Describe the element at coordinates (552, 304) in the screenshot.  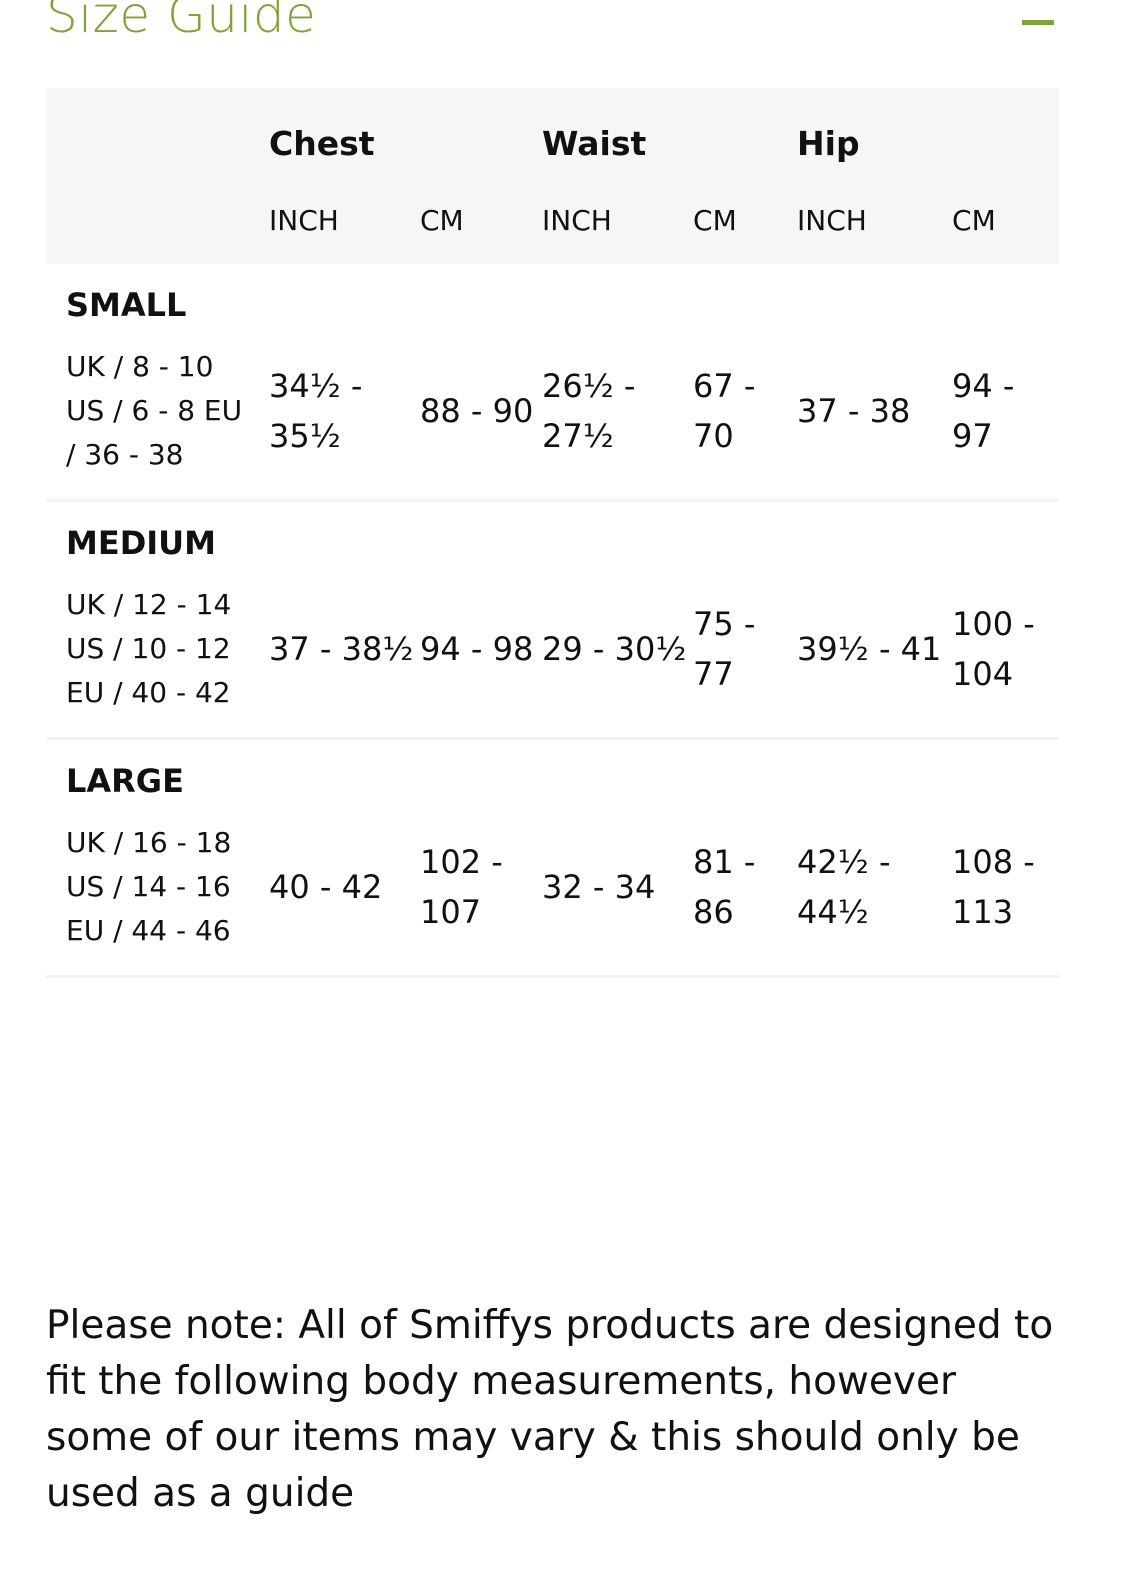
I see `size-heading-row: SMALL` at that location.